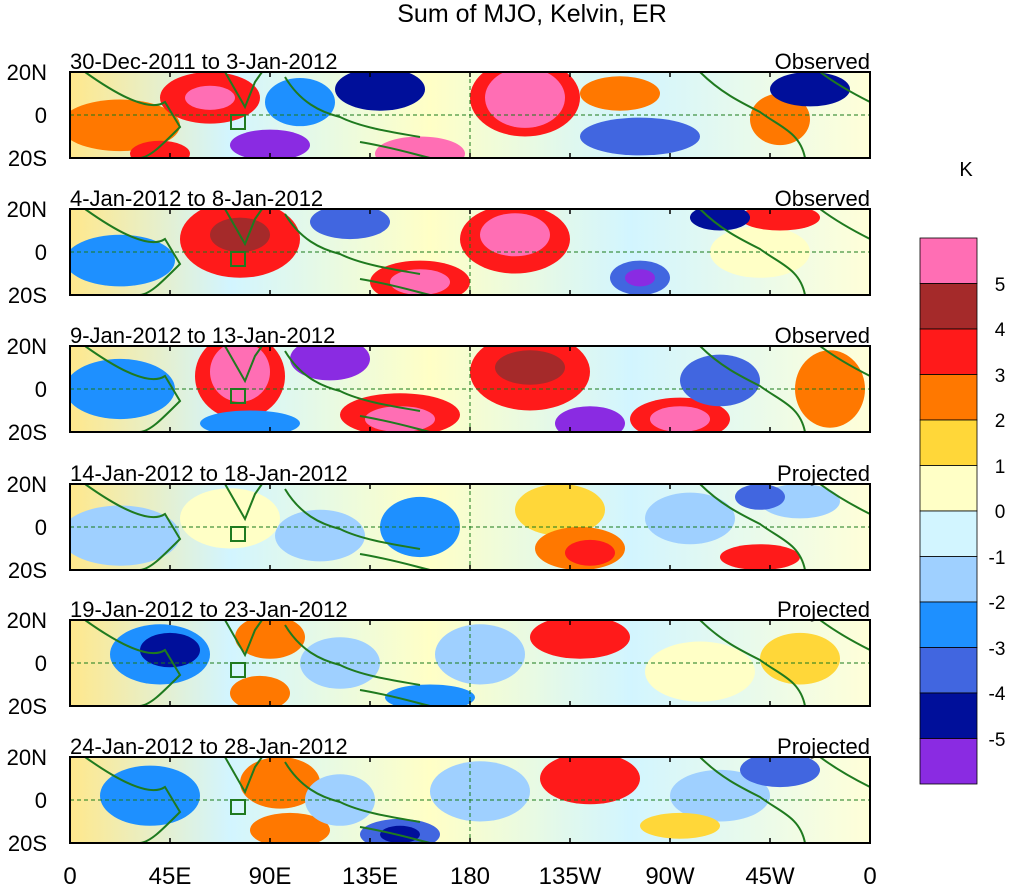 The image size is (1015, 889). Describe the element at coordinates (670, 876) in the screenshot. I see `lon-label-90w: 90W` at that location.